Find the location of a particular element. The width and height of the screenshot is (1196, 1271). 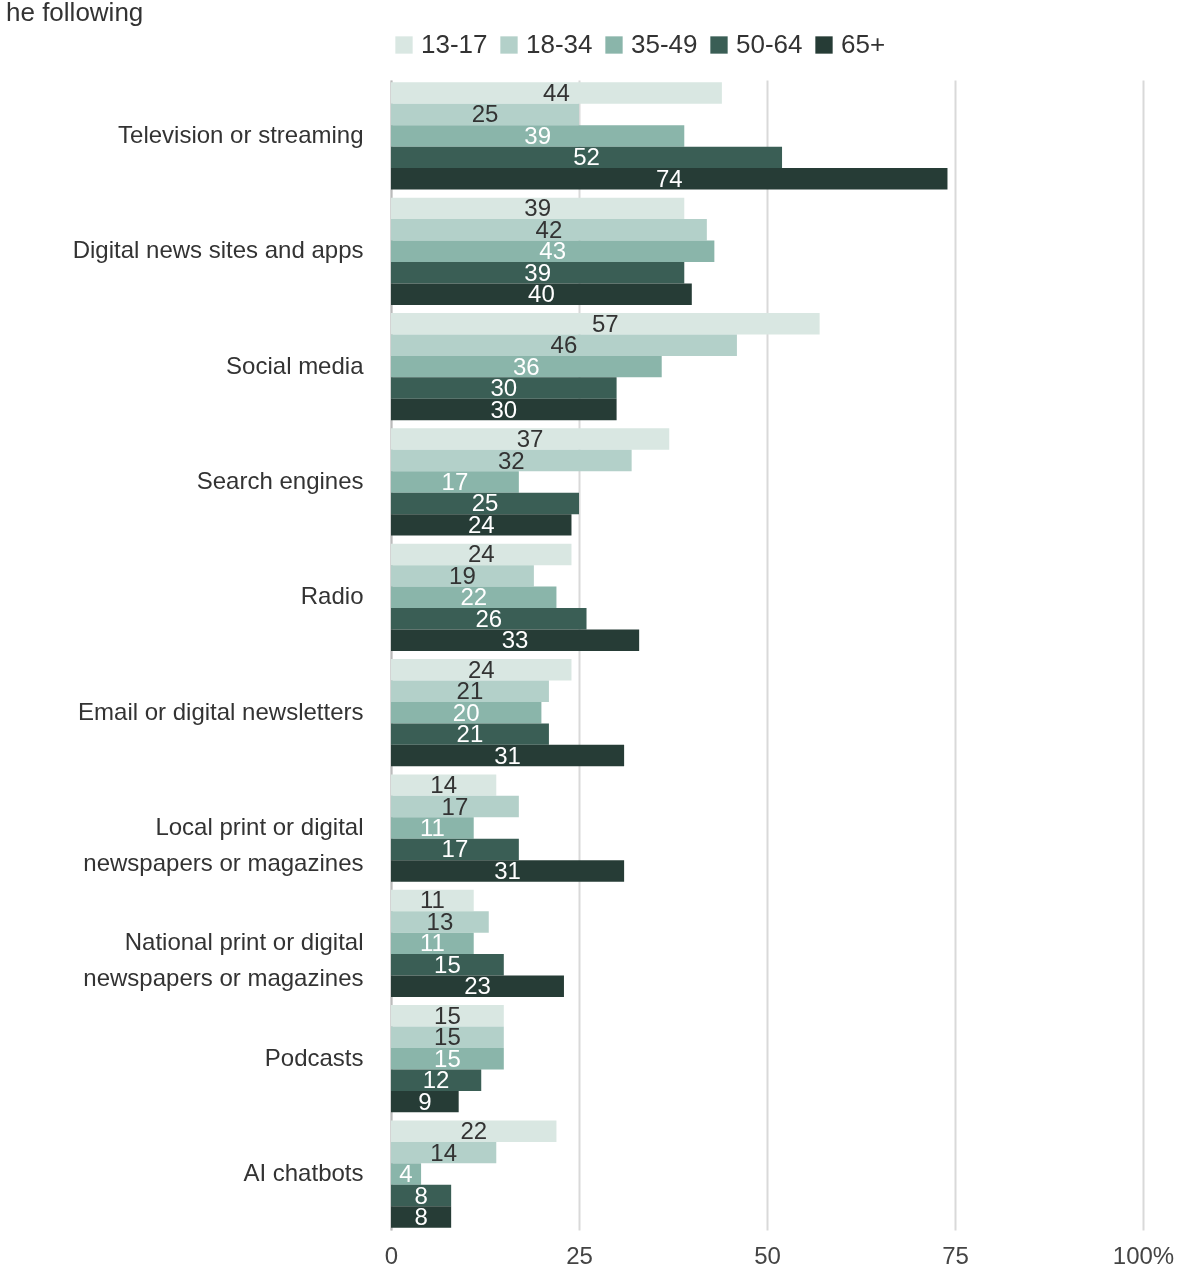

data-label: 33 is located at coordinates (515, 640).